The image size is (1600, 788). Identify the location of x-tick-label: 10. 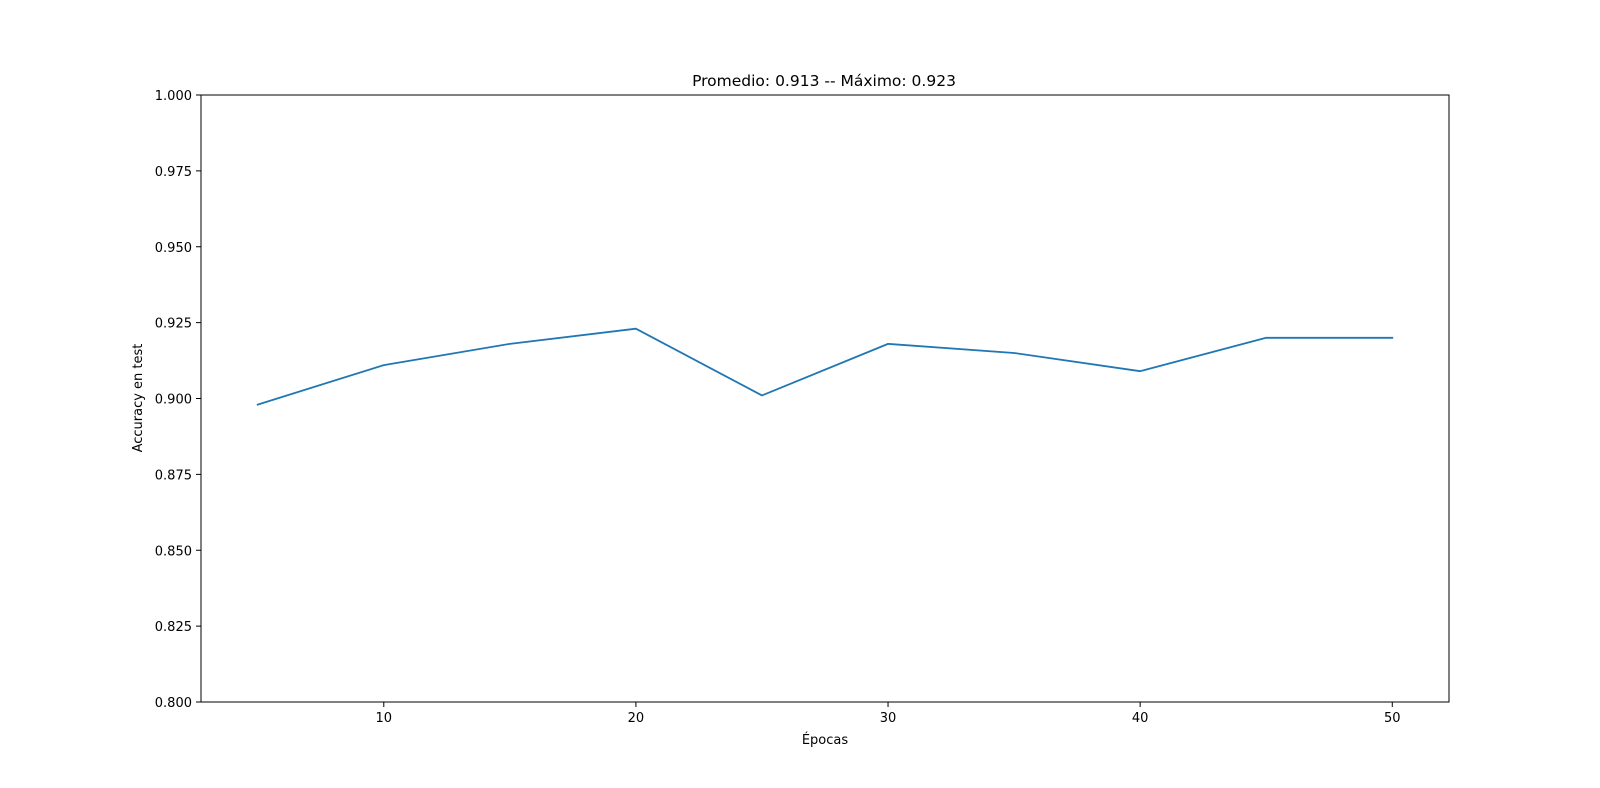
(384, 718).